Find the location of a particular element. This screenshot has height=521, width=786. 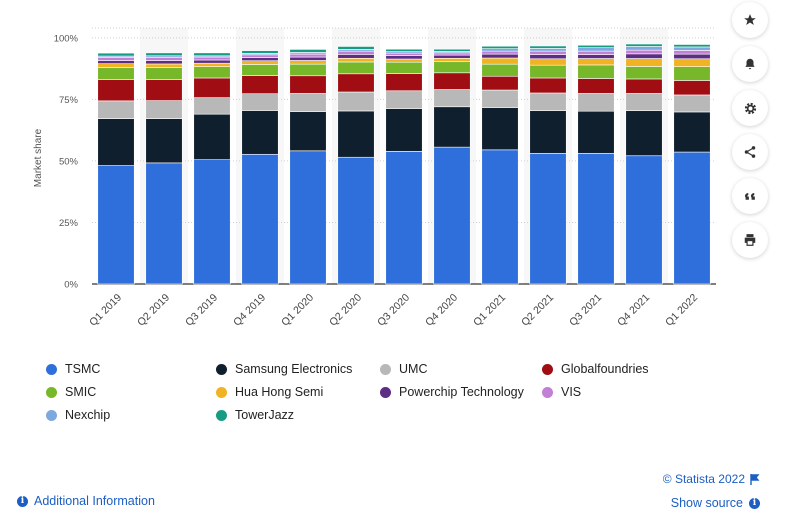

print-button is located at coordinates (750, 240).